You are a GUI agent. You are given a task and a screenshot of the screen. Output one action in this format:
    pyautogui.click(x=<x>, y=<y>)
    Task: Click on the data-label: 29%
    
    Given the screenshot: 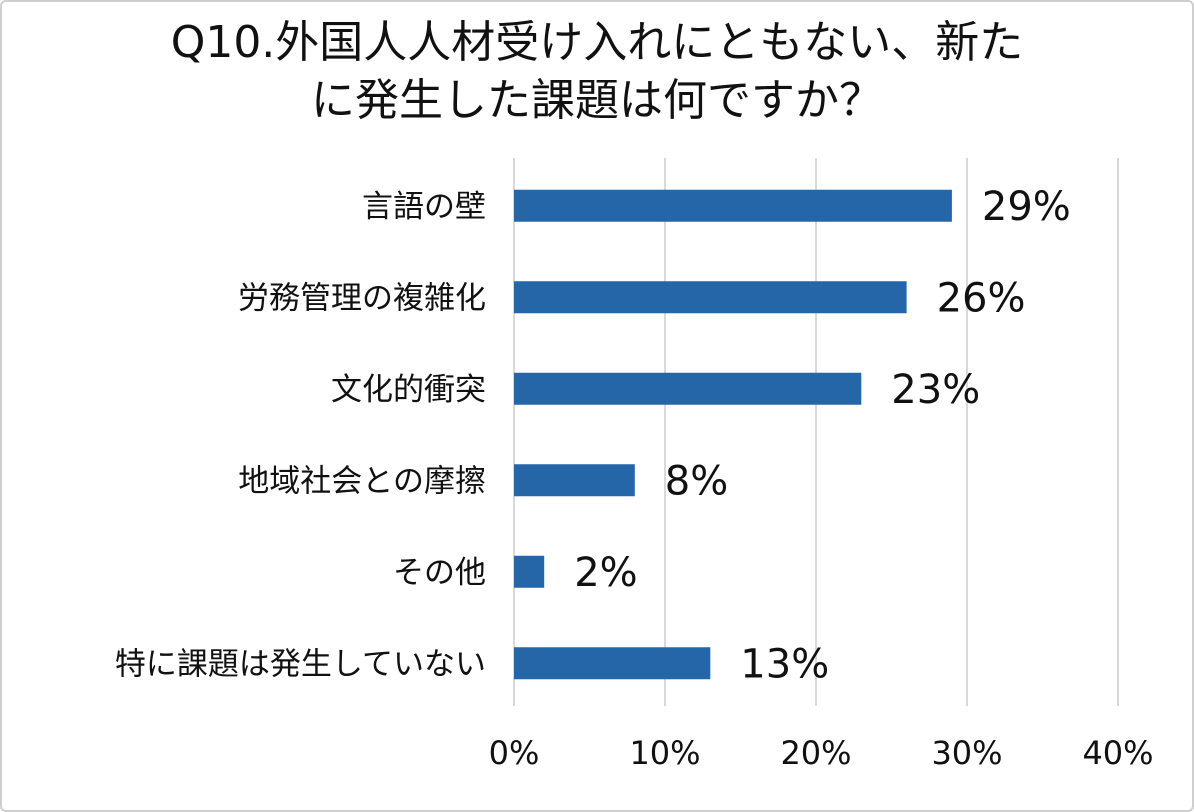 What is the action you would take?
    pyautogui.click(x=1026, y=207)
    